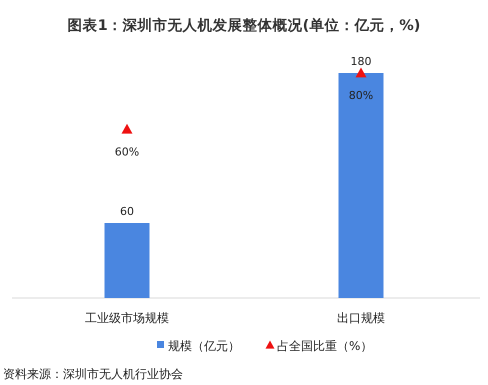 The height and width of the screenshot is (385, 488). What do you see at coordinates (361, 318) in the screenshot?
I see `x-tick-label: 出口规模` at bounding box center [361, 318].